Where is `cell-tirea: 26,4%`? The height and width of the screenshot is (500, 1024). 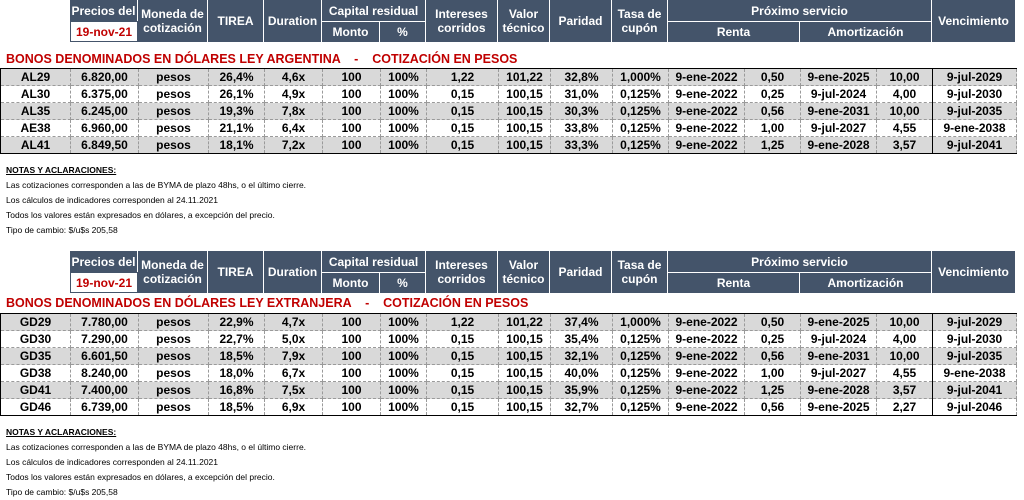 cell-tirea: 26,4% is located at coordinates (236, 77).